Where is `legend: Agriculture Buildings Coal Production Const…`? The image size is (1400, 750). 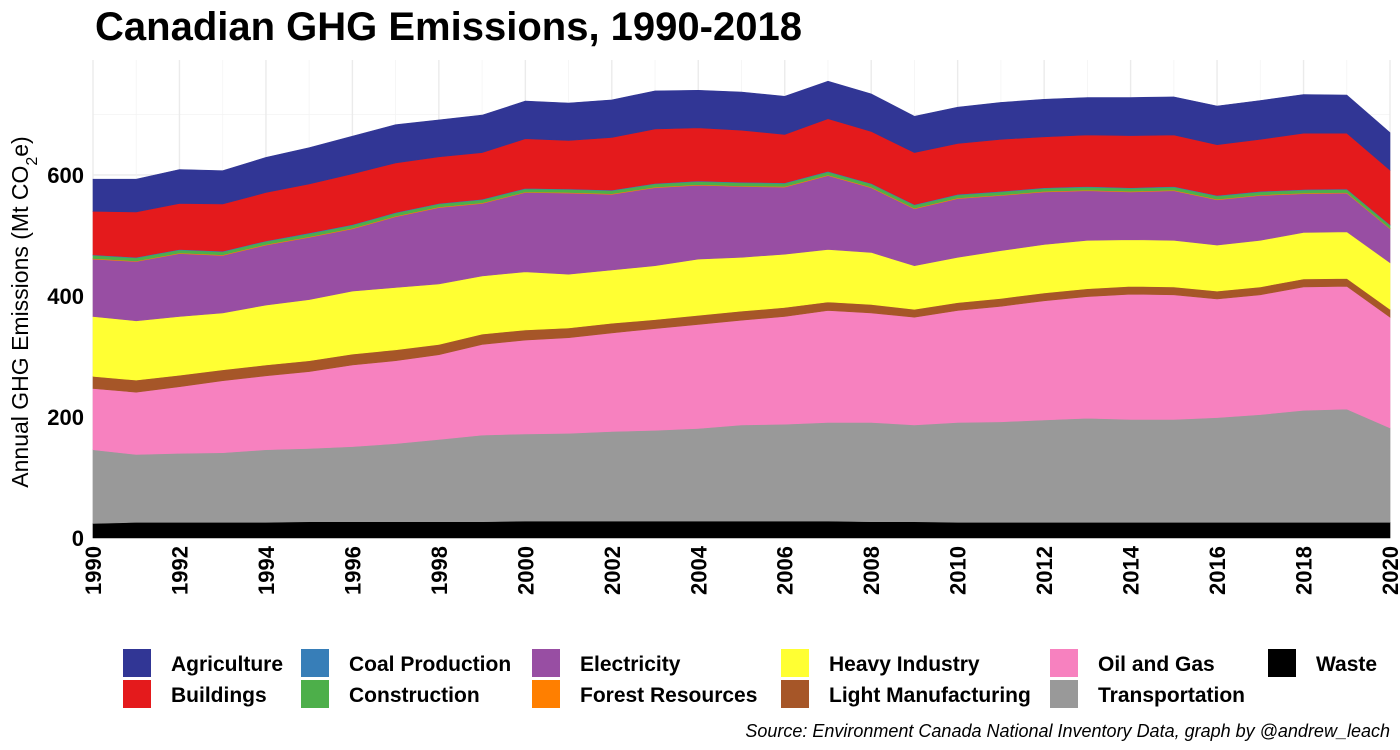 legend: Agriculture Buildings Coal Production Const… is located at coordinates (750, 678).